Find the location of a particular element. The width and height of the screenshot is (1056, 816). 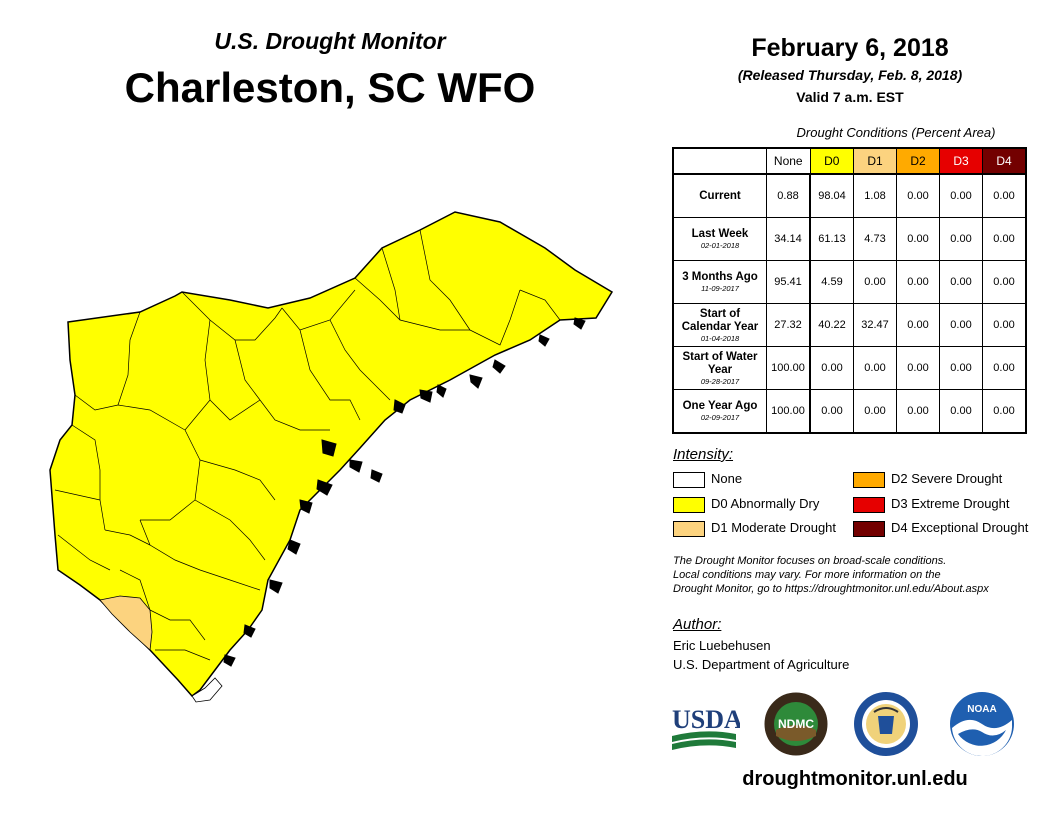

cell-d0: 61.13 is located at coordinates (831, 239).